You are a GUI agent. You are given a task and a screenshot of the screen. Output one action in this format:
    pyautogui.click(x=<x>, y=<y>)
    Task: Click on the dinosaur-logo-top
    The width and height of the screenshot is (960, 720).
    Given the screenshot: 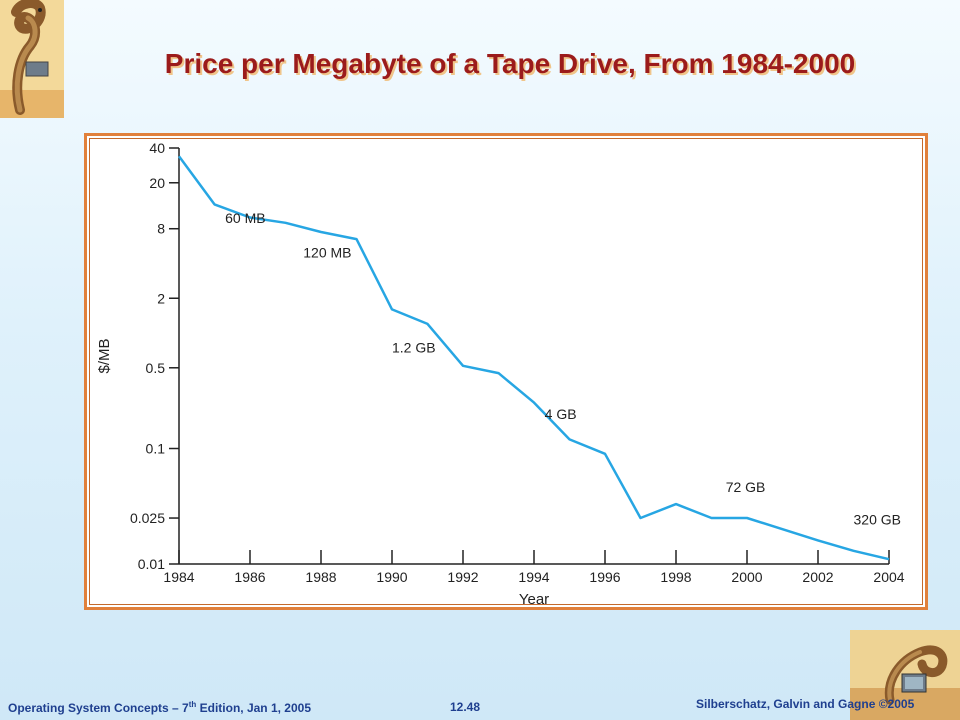 What is the action you would take?
    pyautogui.click(x=32, y=59)
    